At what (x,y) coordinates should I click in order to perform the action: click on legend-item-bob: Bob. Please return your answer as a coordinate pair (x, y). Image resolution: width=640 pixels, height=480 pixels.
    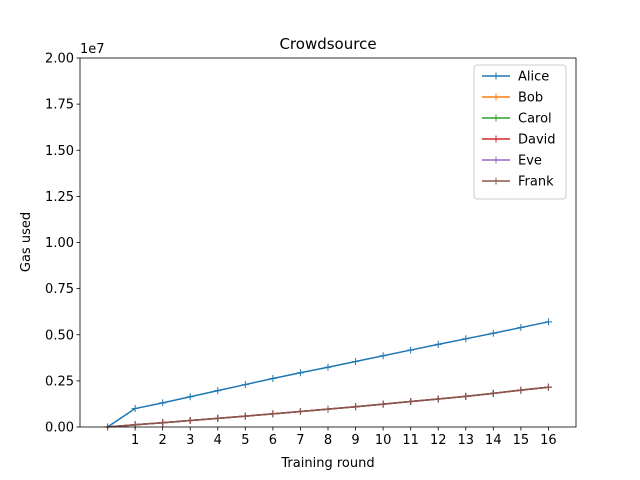
    Looking at the image, I should click on (512, 98).